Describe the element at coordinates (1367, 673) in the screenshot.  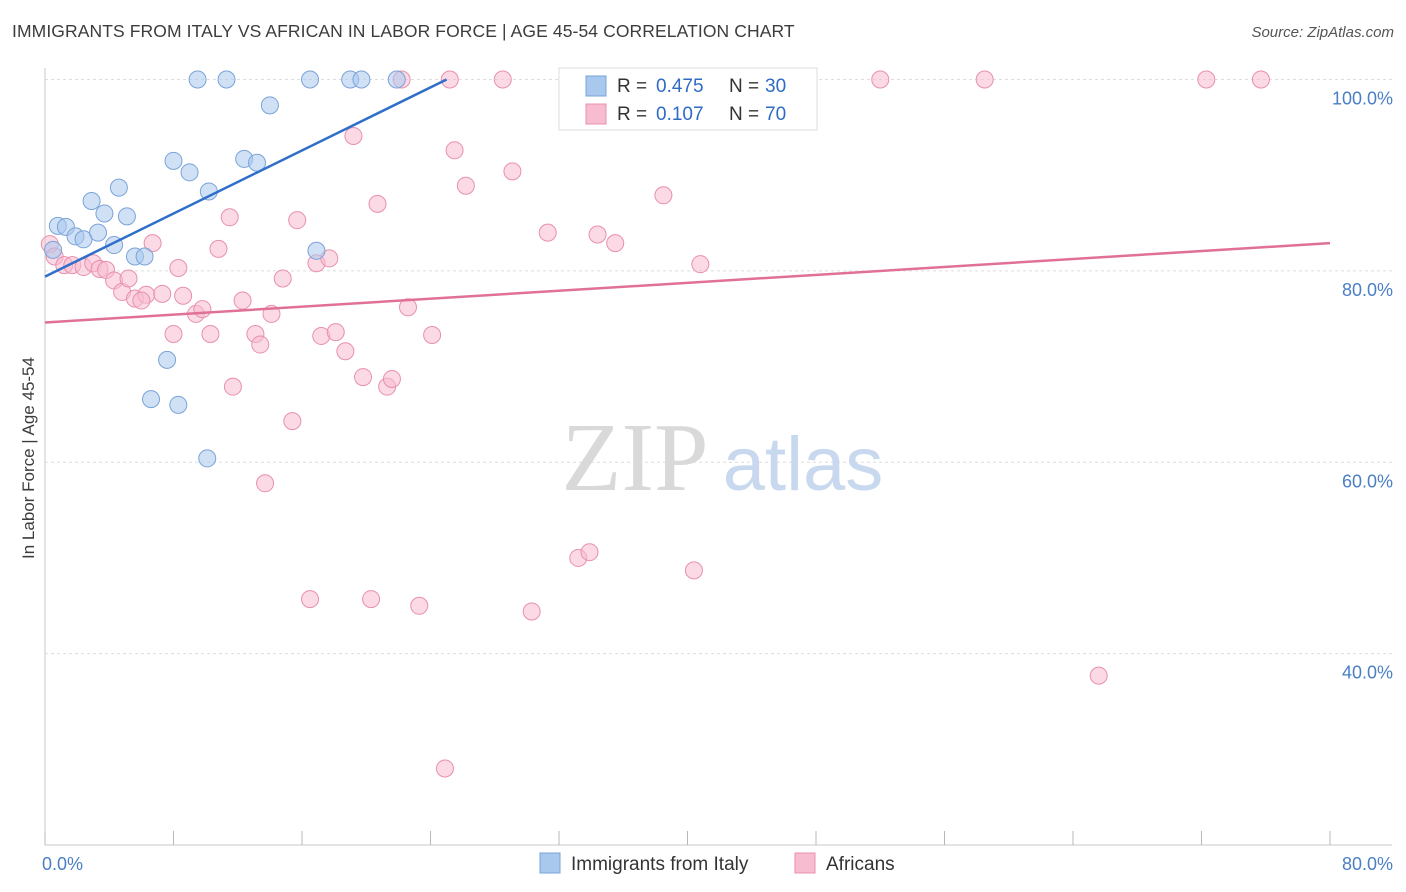
I see `y-tick-label-40: 40.0%` at that location.